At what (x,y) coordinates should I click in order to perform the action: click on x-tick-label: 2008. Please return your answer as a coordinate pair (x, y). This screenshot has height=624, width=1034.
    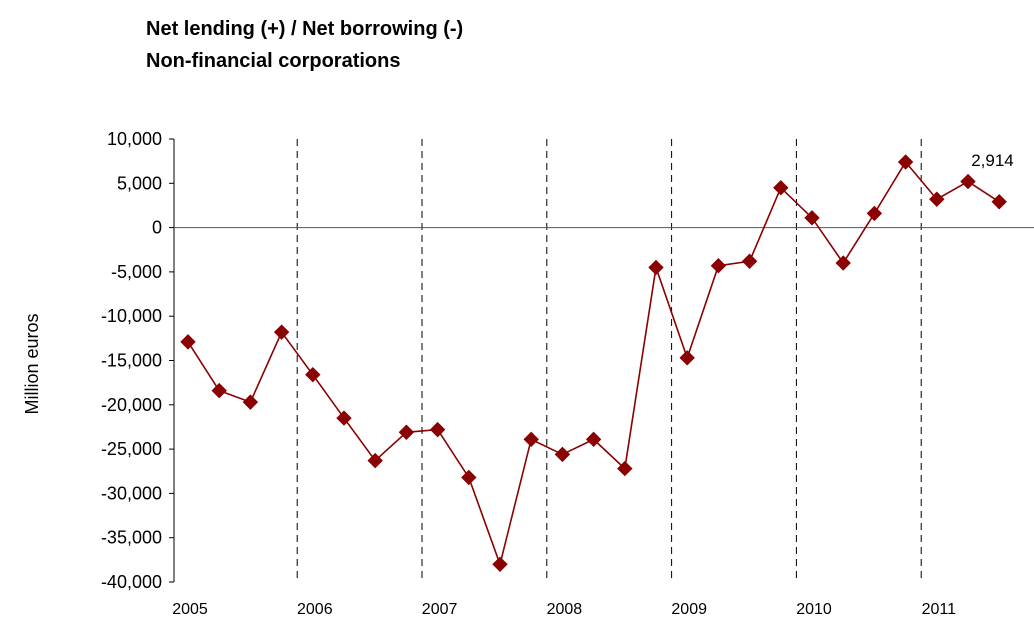
    Looking at the image, I should click on (565, 609).